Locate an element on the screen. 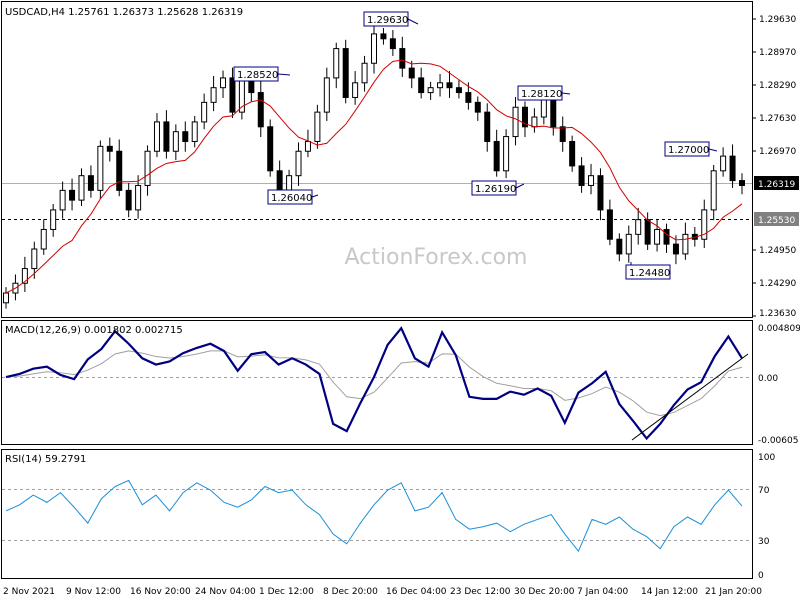 The width and height of the screenshot is (800, 604). annotation-label: 1.27000 is located at coordinates (688, 150).